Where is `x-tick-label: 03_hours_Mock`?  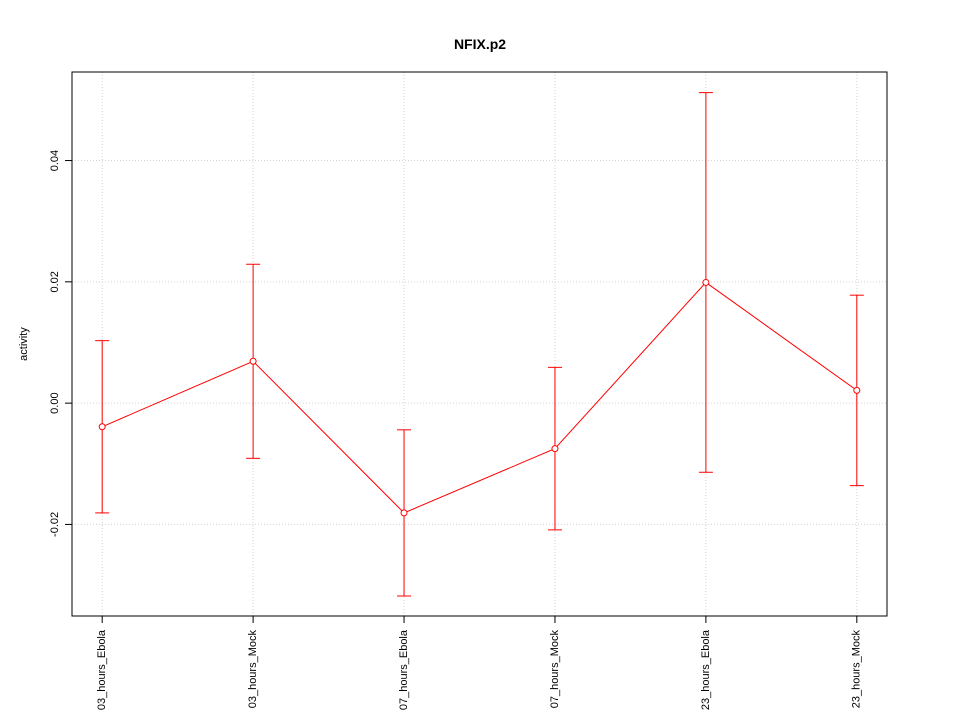 x-tick-label: 03_hours_Mock is located at coordinates (253, 669).